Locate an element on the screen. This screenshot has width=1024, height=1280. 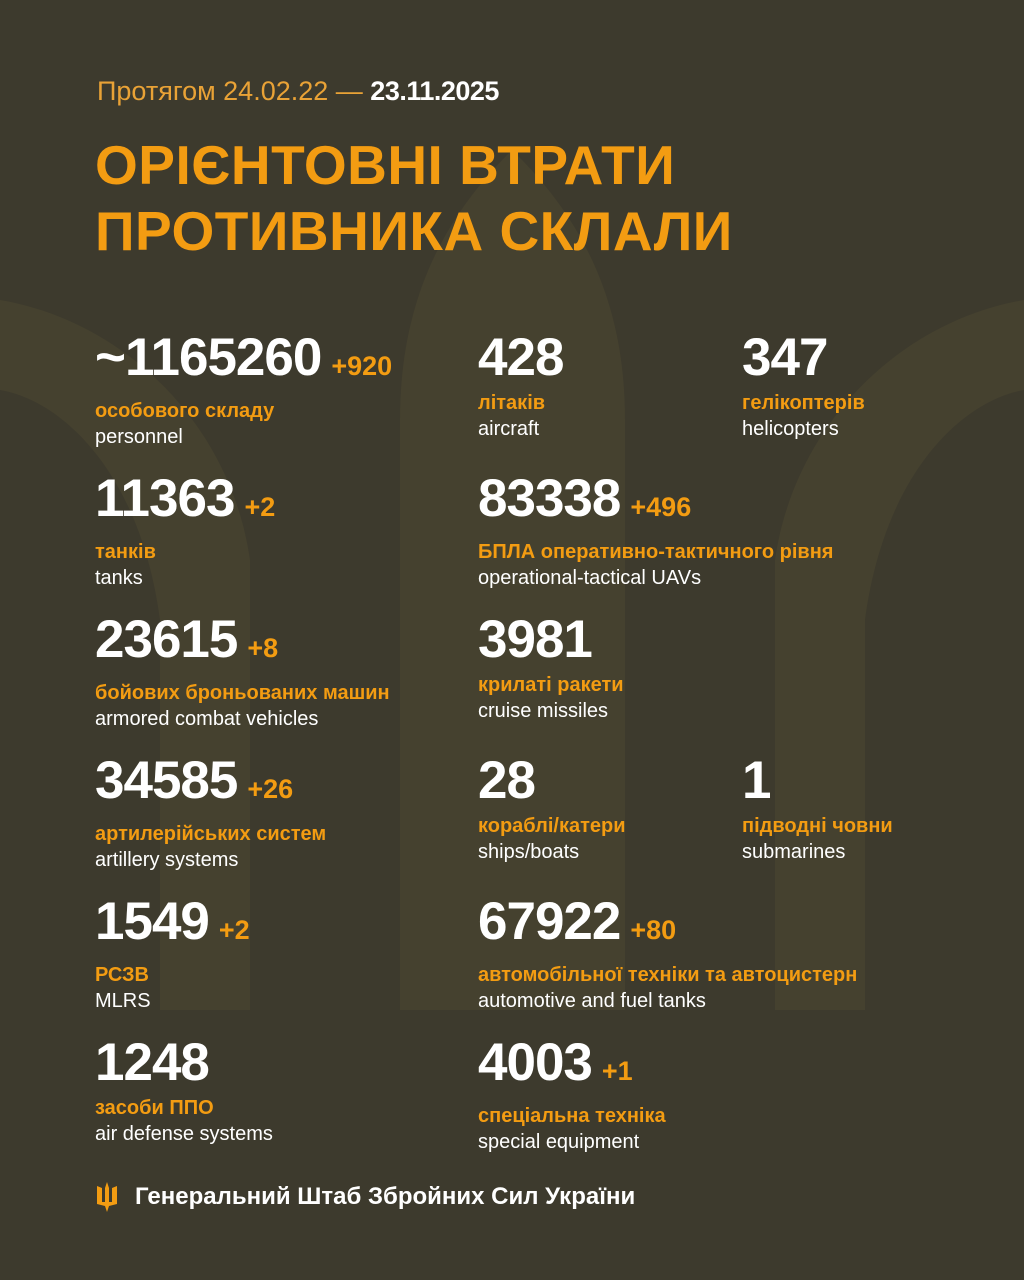
stat-personnel: ~1165260 +920 особового складу personnel is located at coordinates (243, 389).